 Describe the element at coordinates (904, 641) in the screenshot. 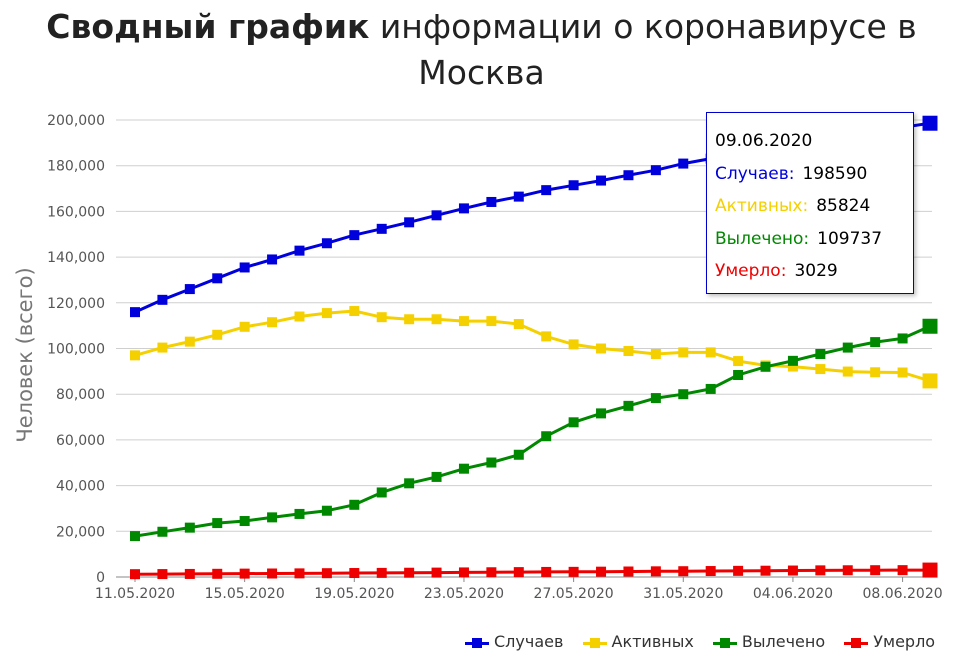

I see `legend-label-deaths: Умерло` at that location.